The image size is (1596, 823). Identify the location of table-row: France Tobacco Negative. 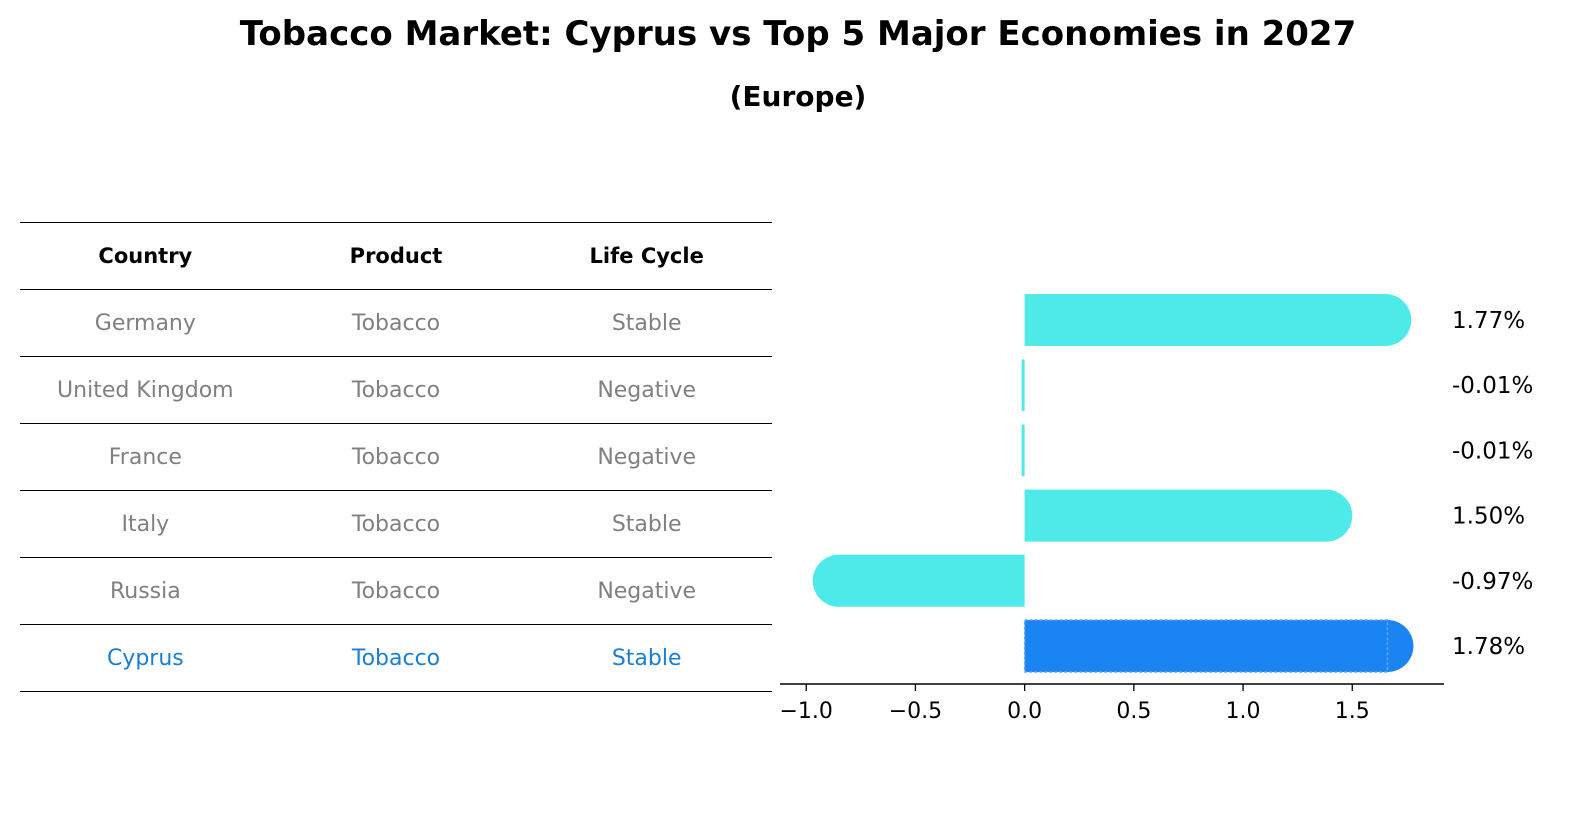
(396, 457).